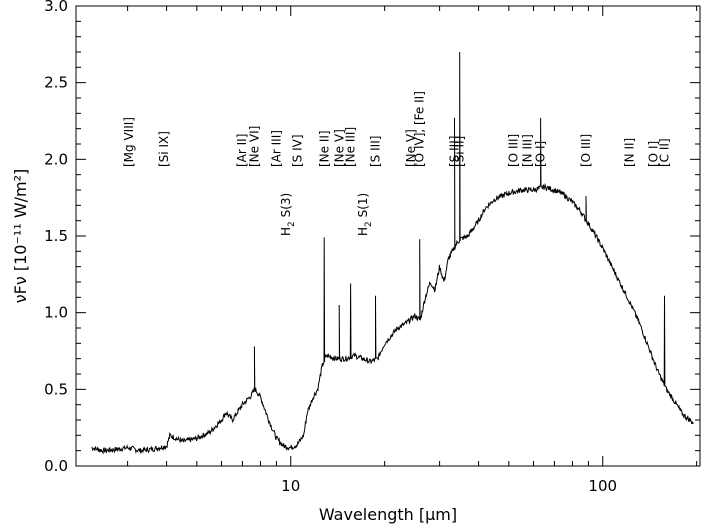 The width and height of the screenshot is (704, 525). Describe the element at coordinates (276, 148) in the screenshot. I see `emission-line-label: [Ar III]` at that location.